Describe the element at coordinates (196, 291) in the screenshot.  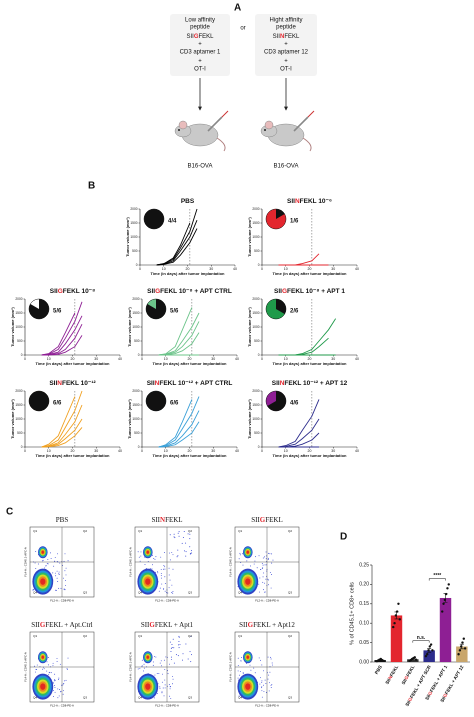
I see `chart-title-part: FEKL 10⁻⁸ + APT CTRL` at that location.